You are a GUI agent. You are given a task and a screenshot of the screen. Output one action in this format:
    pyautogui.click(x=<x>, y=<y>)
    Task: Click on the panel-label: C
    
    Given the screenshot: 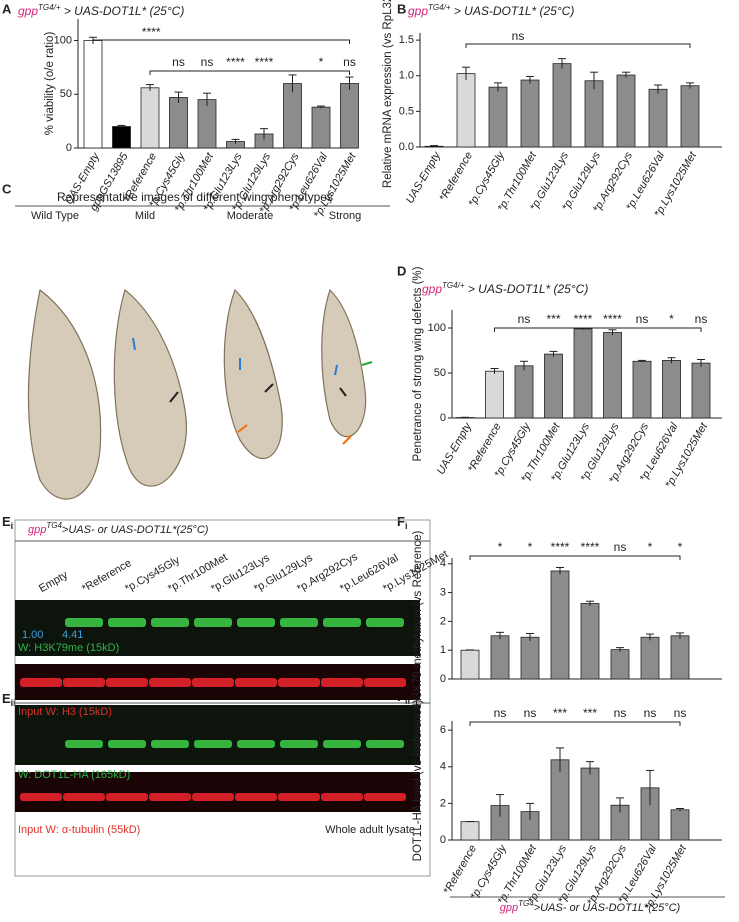 What is the action you would take?
    pyautogui.click(x=7, y=188)
    